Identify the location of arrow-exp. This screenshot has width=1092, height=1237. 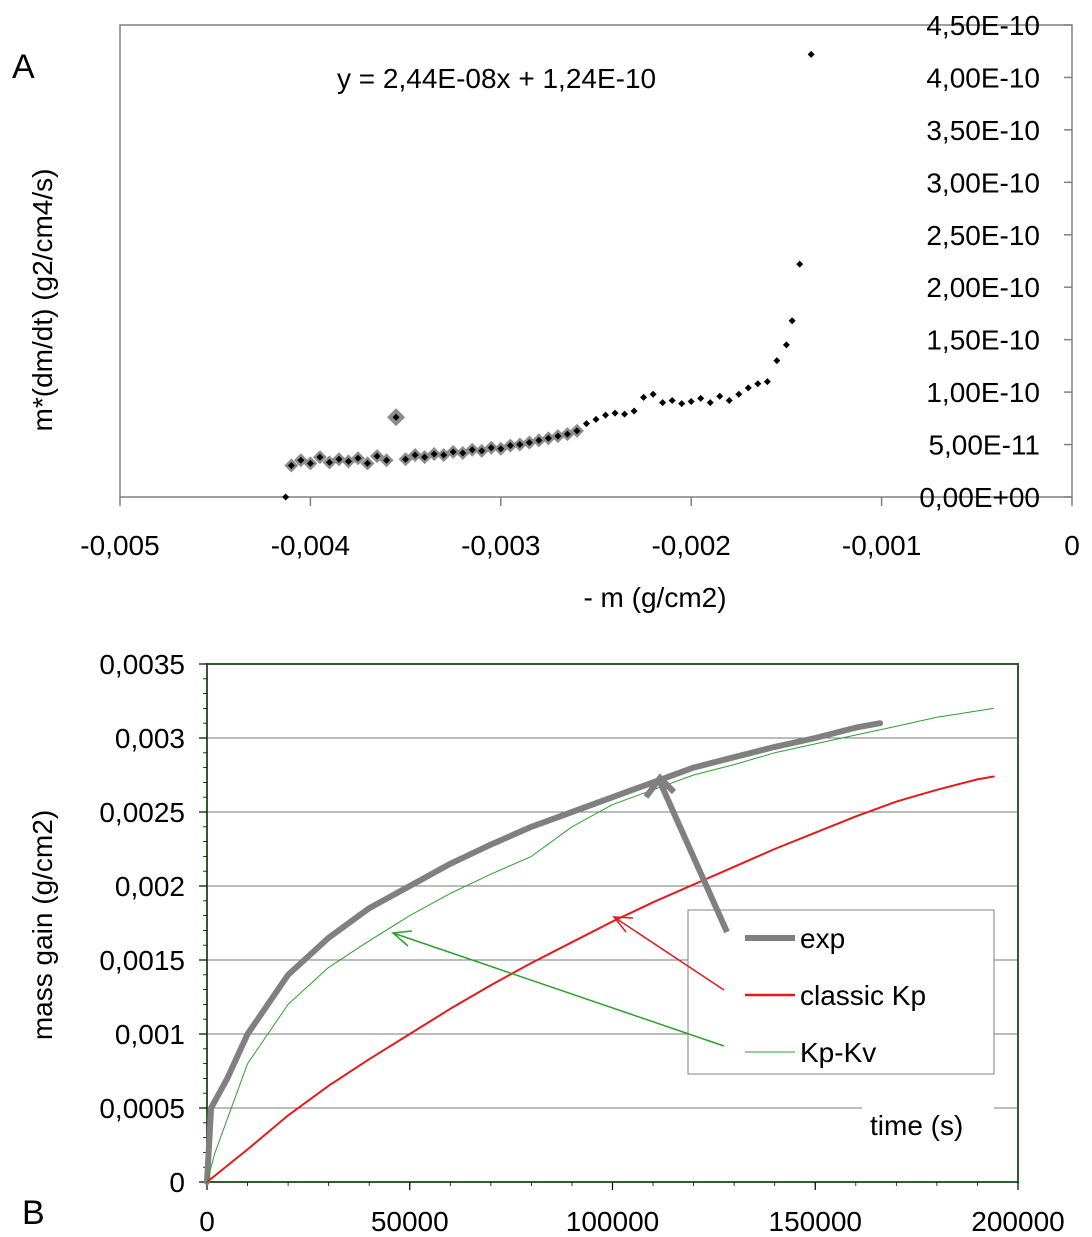
(693, 857).